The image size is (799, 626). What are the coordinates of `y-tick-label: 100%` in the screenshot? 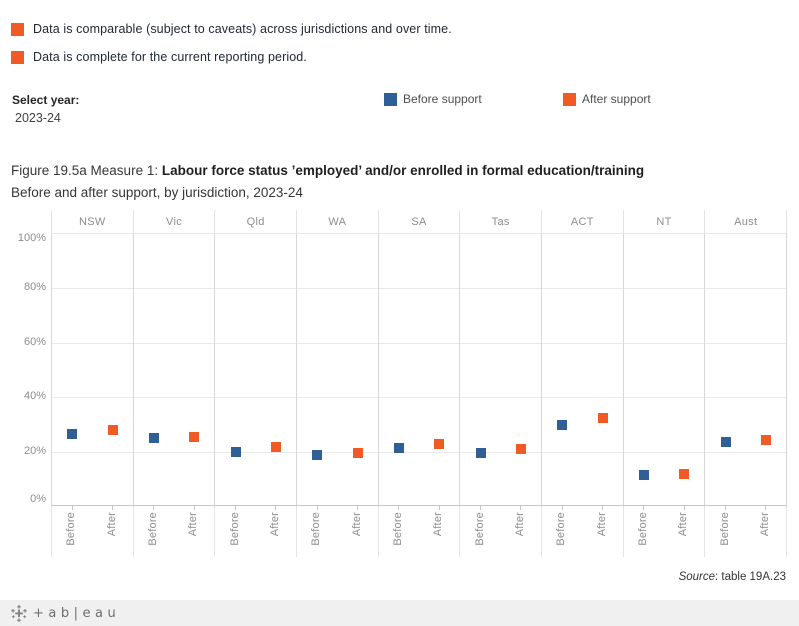 It's located at (31, 238).